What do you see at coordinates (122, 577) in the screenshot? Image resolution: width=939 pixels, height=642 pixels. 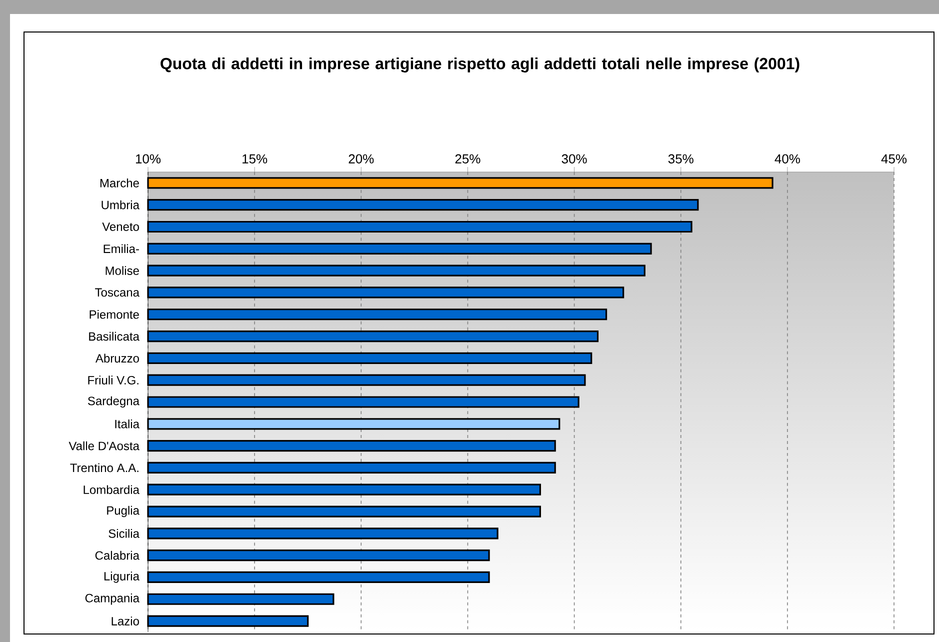 I see `y-tick-label: Liguria` at bounding box center [122, 577].